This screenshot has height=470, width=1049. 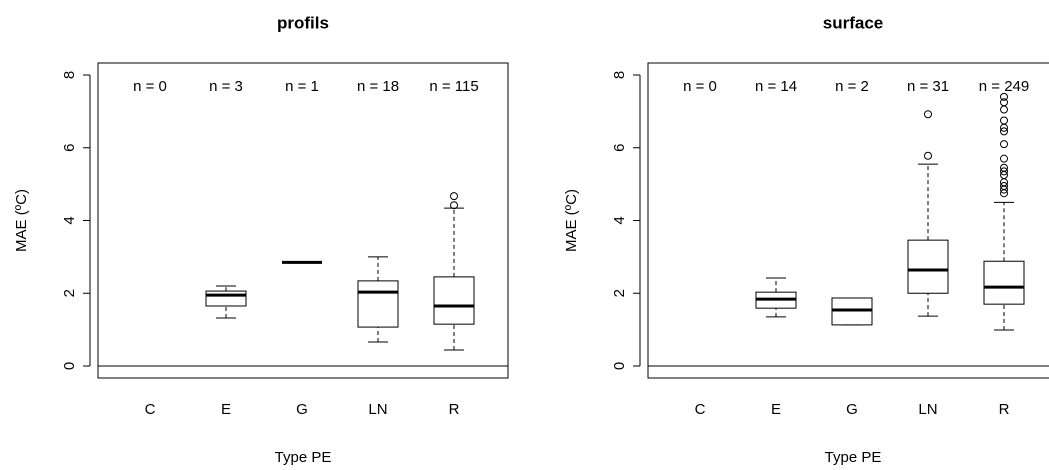 What do you see at coordinates (303, 22) in the screenshot?
I see `chart-title: profils` at bounding box center [303, 22].